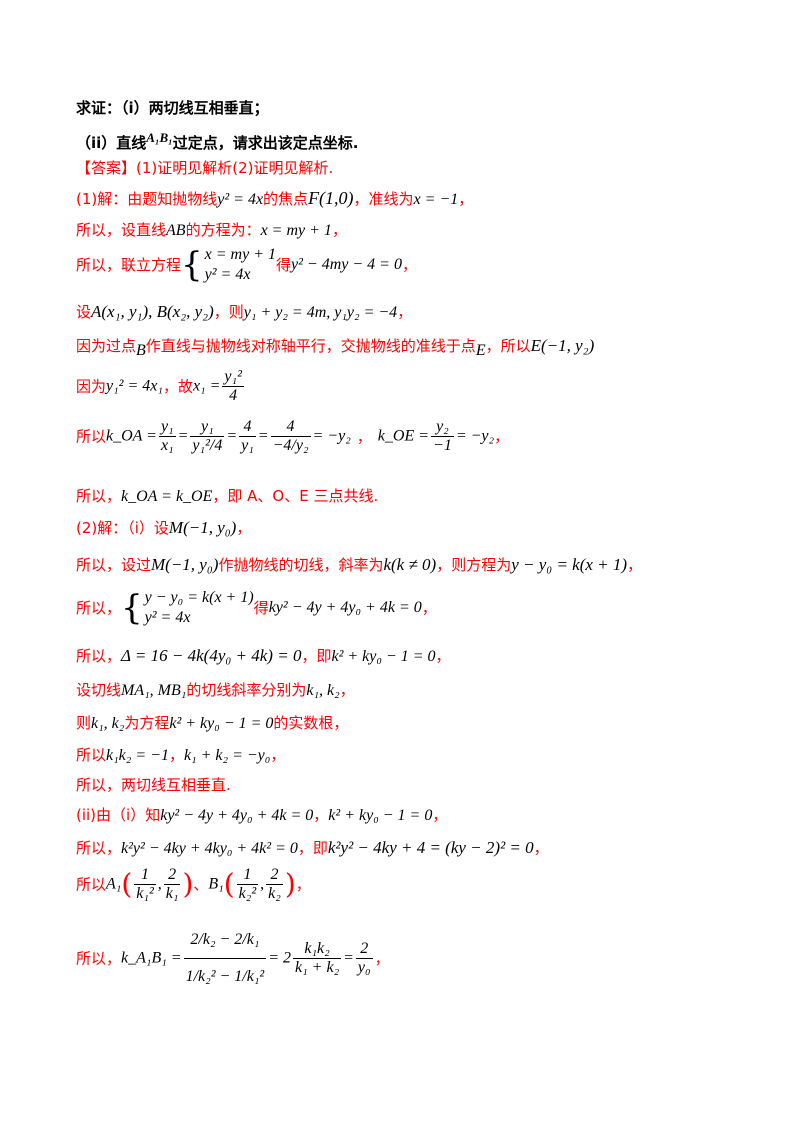  Describe the element at coordinates (227, 755) in the screenshot. I see `math: k₁ + k₂ = −y₀` at that location.